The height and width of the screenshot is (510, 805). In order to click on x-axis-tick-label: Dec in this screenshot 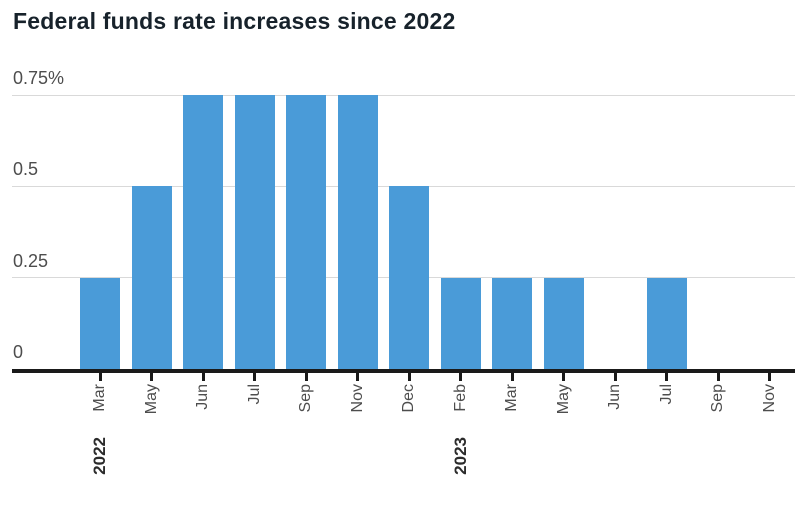, I will do `click(408, 398)`.